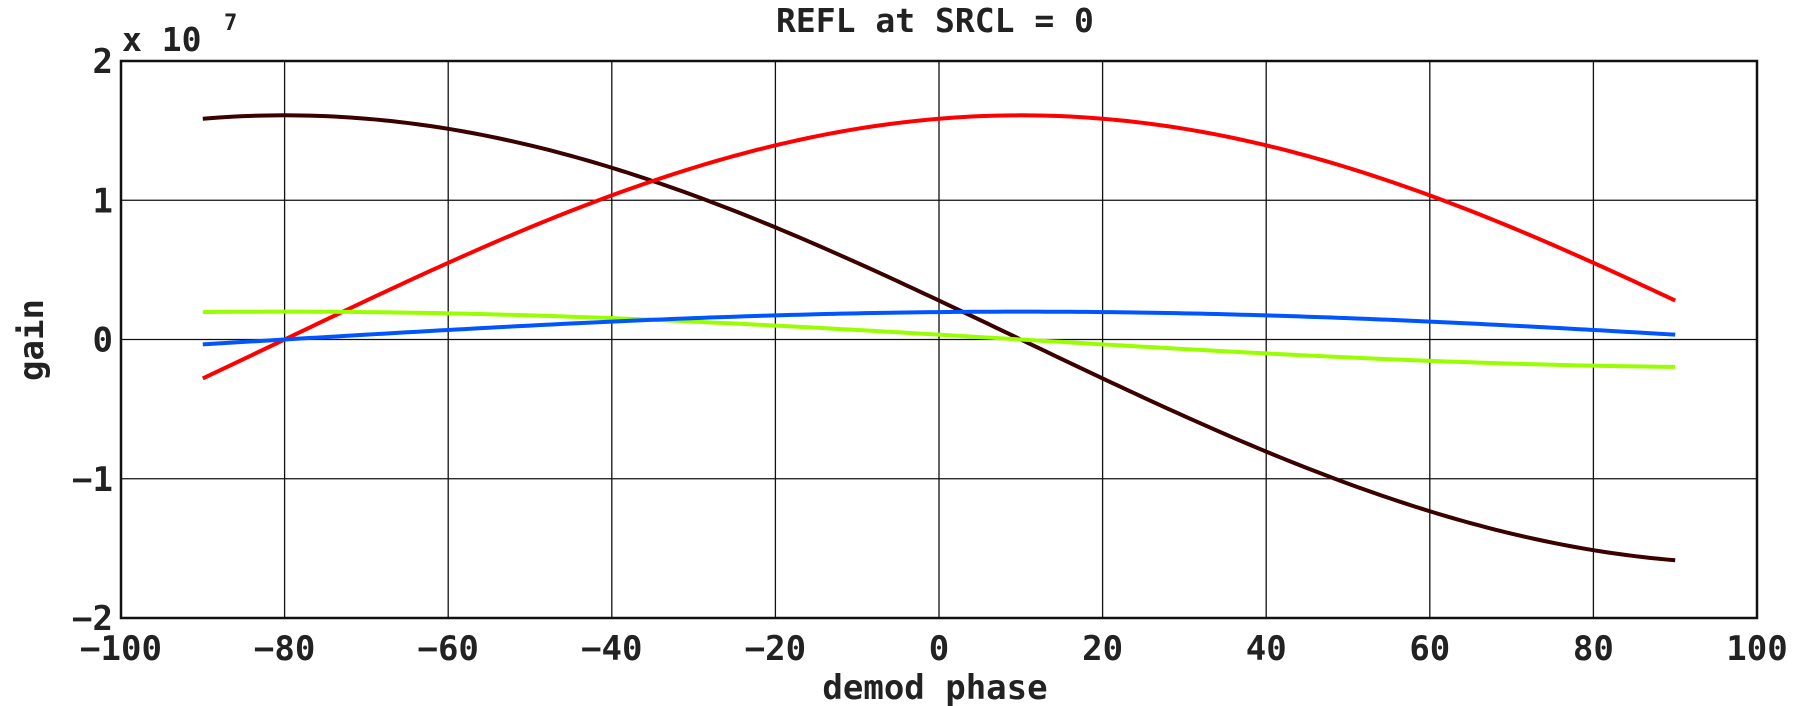  Describe the element at coordinates (1756, 649) in the screenshot. I see `x-tick-label: 100` at that location.